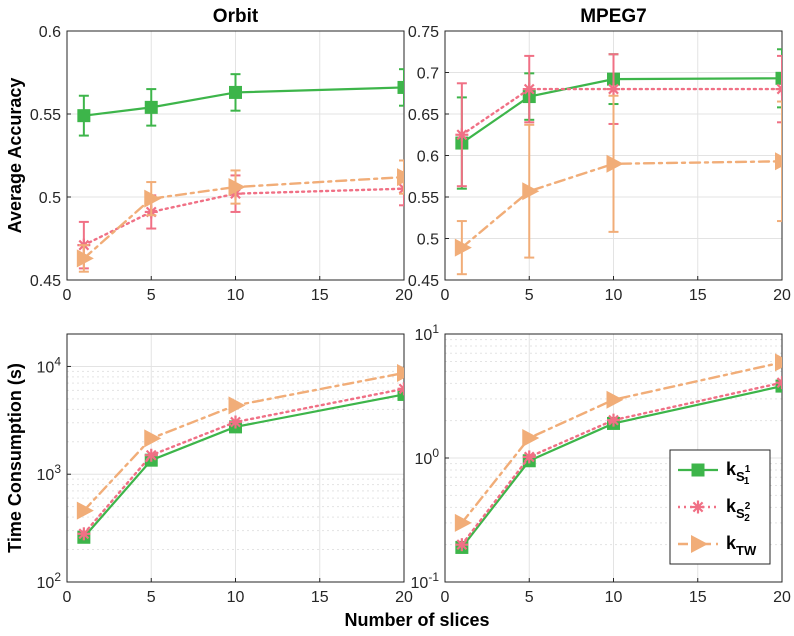 This screenshot has height=636, width=794. What do you see at coordinates (738, 510) in the screenshot?
I see `legend-label: kS2 2` at bounding box center [738, 510].